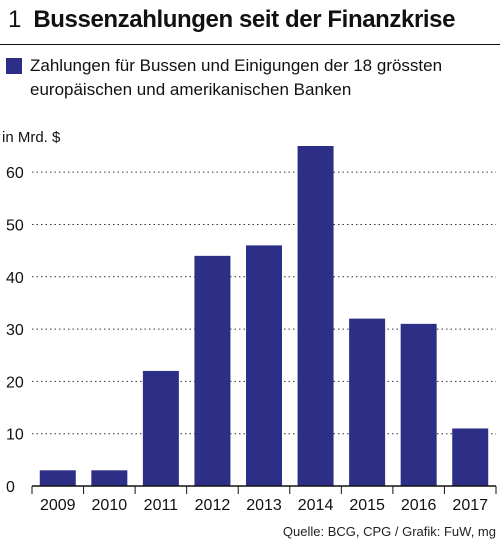 This screenshot has height=545, width=500. I want to click on x-tick-label: 2010, so click(110, 505).